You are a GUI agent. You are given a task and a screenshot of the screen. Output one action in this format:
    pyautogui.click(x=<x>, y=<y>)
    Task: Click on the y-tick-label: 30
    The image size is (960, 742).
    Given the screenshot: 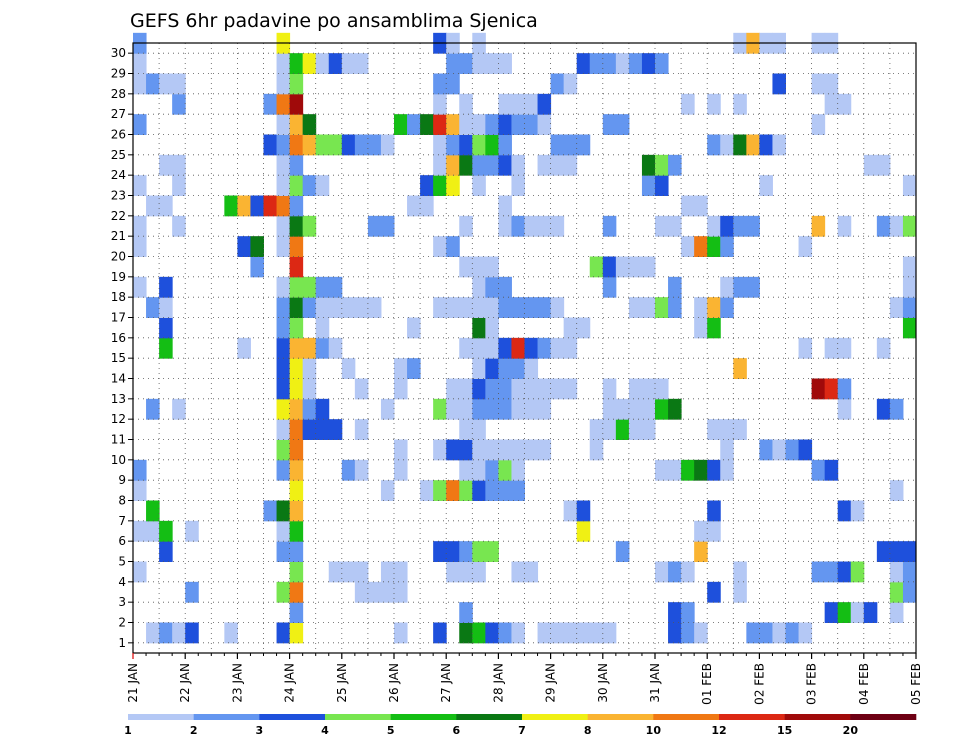 What is the action you would take?
    pyautogui.click(x=118, y=53)
    